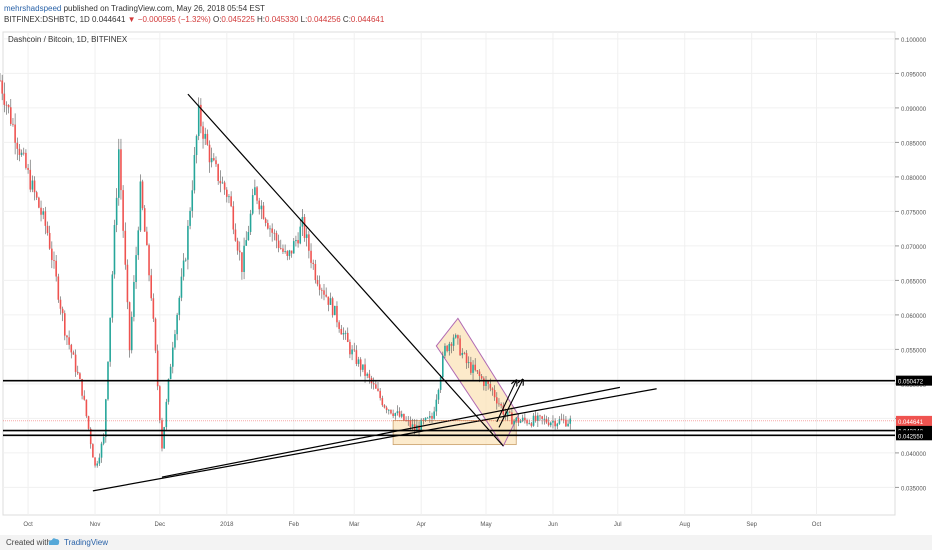 This screenshot has width=932, height=550. Describe the element at coordinates (86, 542) in the screenshot. I see `tradingview-brand: TradingView` at that location.